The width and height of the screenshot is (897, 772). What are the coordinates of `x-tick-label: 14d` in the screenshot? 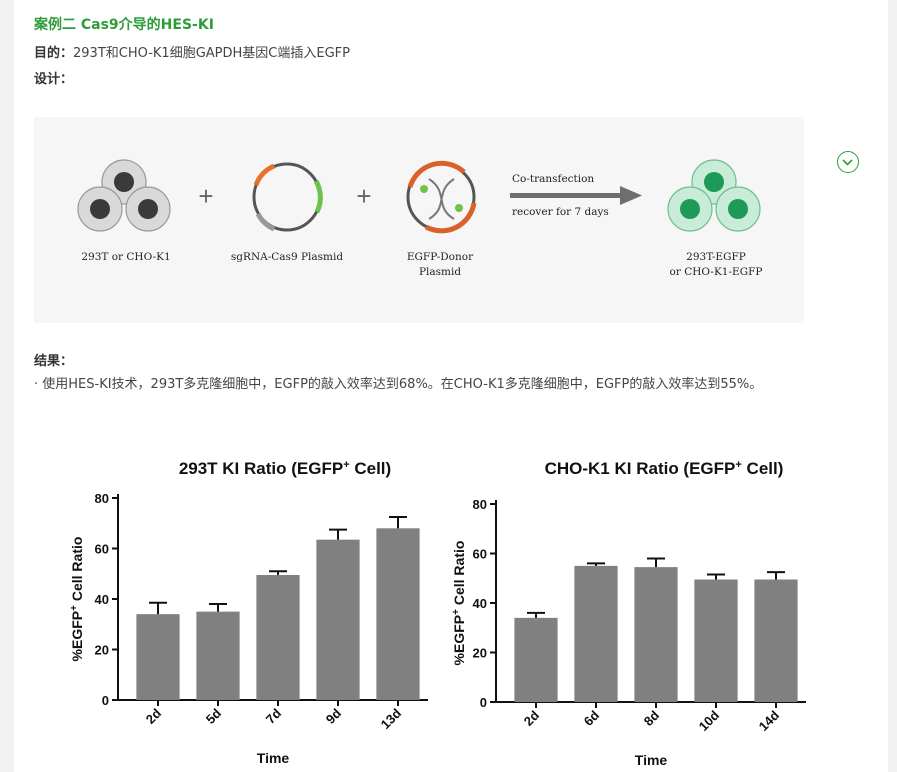 It's located at (769, 720).